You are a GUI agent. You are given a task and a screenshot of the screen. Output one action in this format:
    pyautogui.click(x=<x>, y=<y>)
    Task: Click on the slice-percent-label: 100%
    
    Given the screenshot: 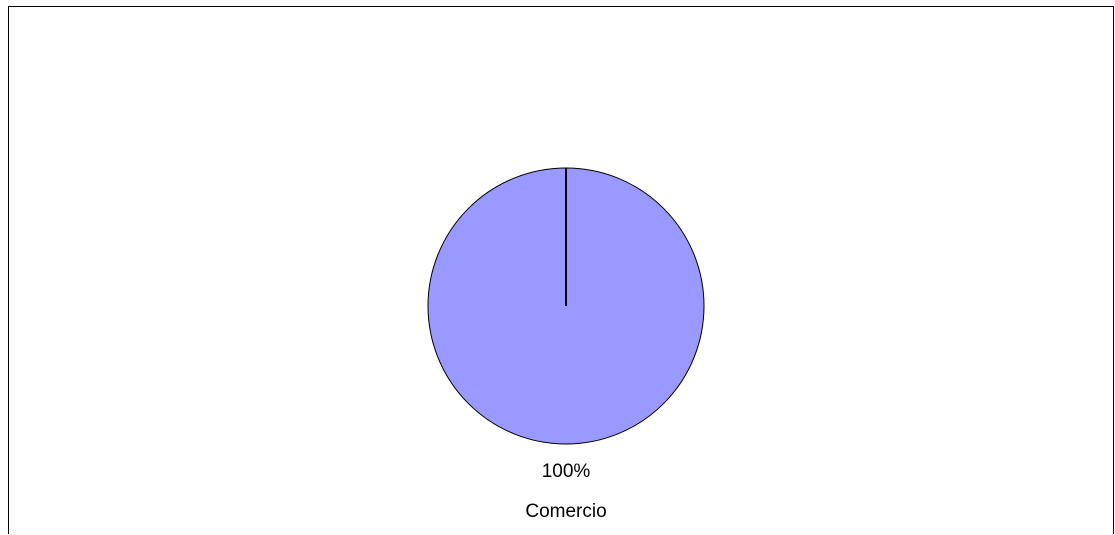 What is the action you would take?
    pyautogui.click(x=566, y=471)
    